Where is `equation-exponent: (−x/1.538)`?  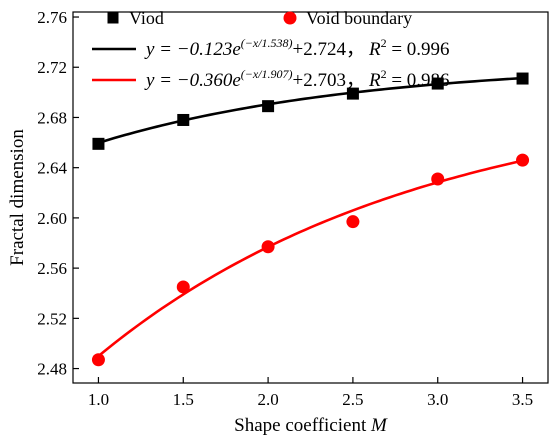 equation-exponent: (−x/1.538) is located at coordinates (267, 43).